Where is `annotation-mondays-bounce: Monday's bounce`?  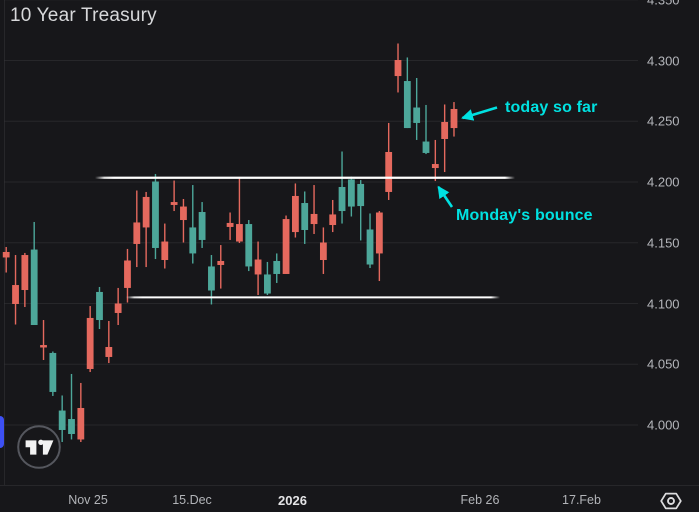
annotation-mondays-bounce: Monday's bounce is located at coordinates (524, 215).